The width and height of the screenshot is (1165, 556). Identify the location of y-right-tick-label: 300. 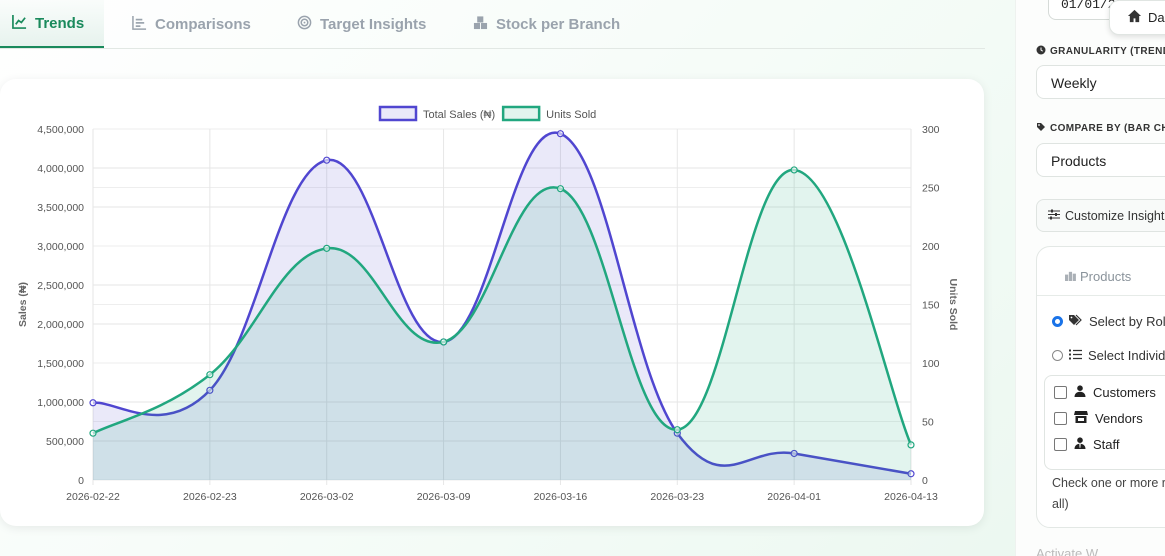
(931, 130).